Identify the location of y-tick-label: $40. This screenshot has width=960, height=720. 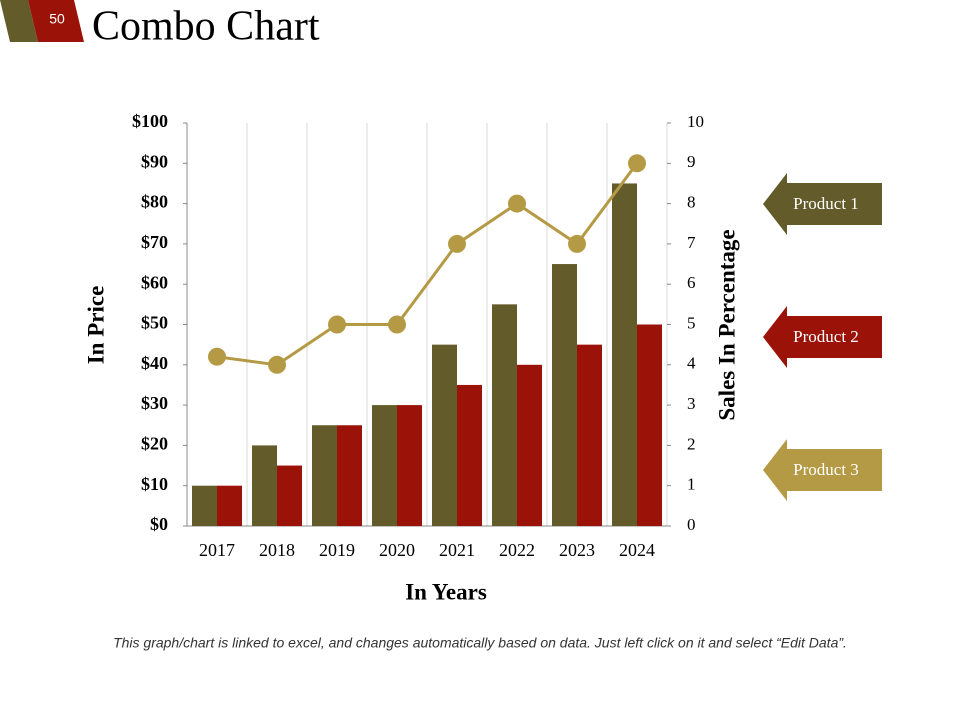
(154, 363).